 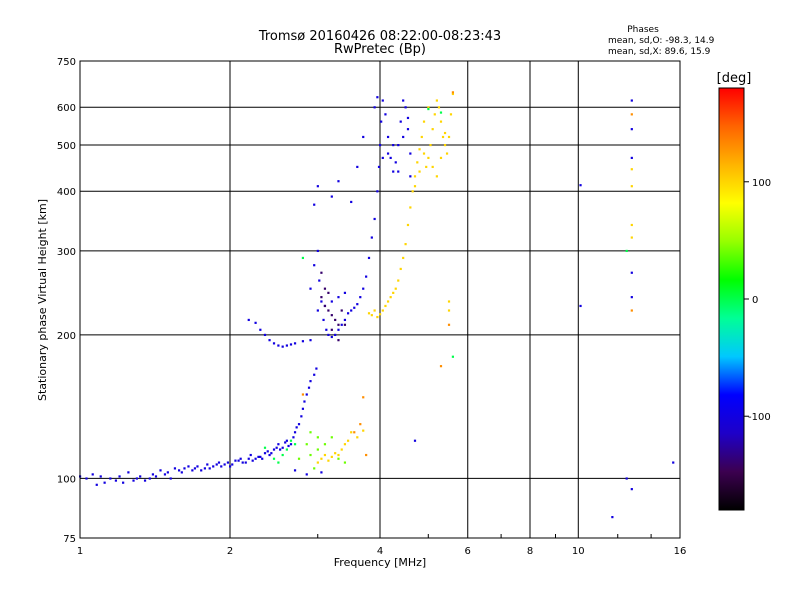 I want to click on chart-subtitle: RwPretec (Bp), so click(x=380, y=49).